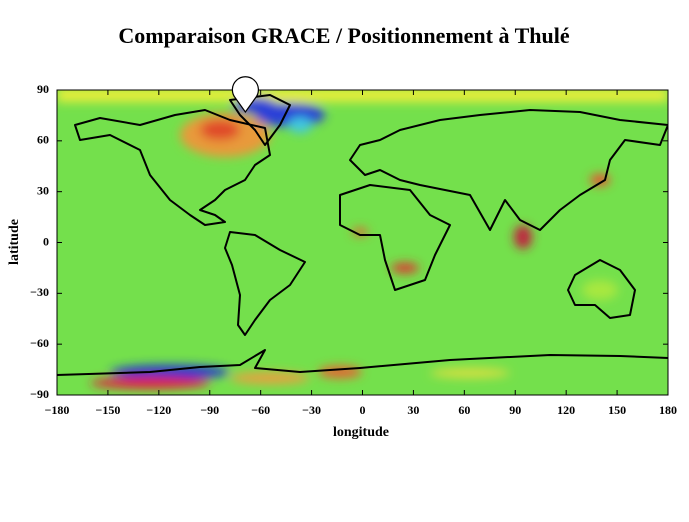  What do you see at coordinates (43, 89) in the screenshot?
I see `y-tick-label: 90` at bounding box center [43, 89].